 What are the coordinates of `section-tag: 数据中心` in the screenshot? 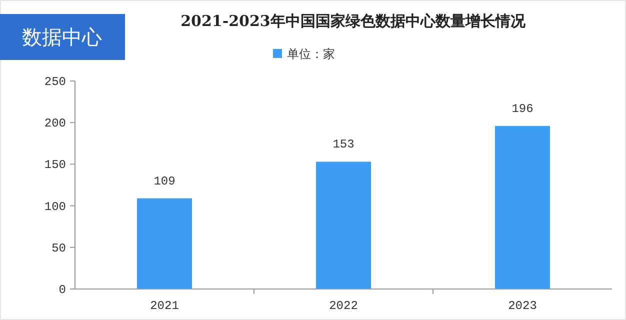 It's located at (62, 37).